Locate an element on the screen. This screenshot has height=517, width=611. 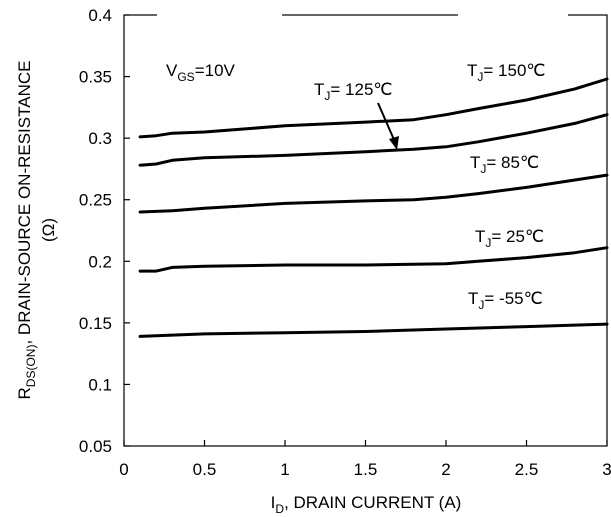
series-label-25: TJ= 25℃ is located at coordinates (509, 238).